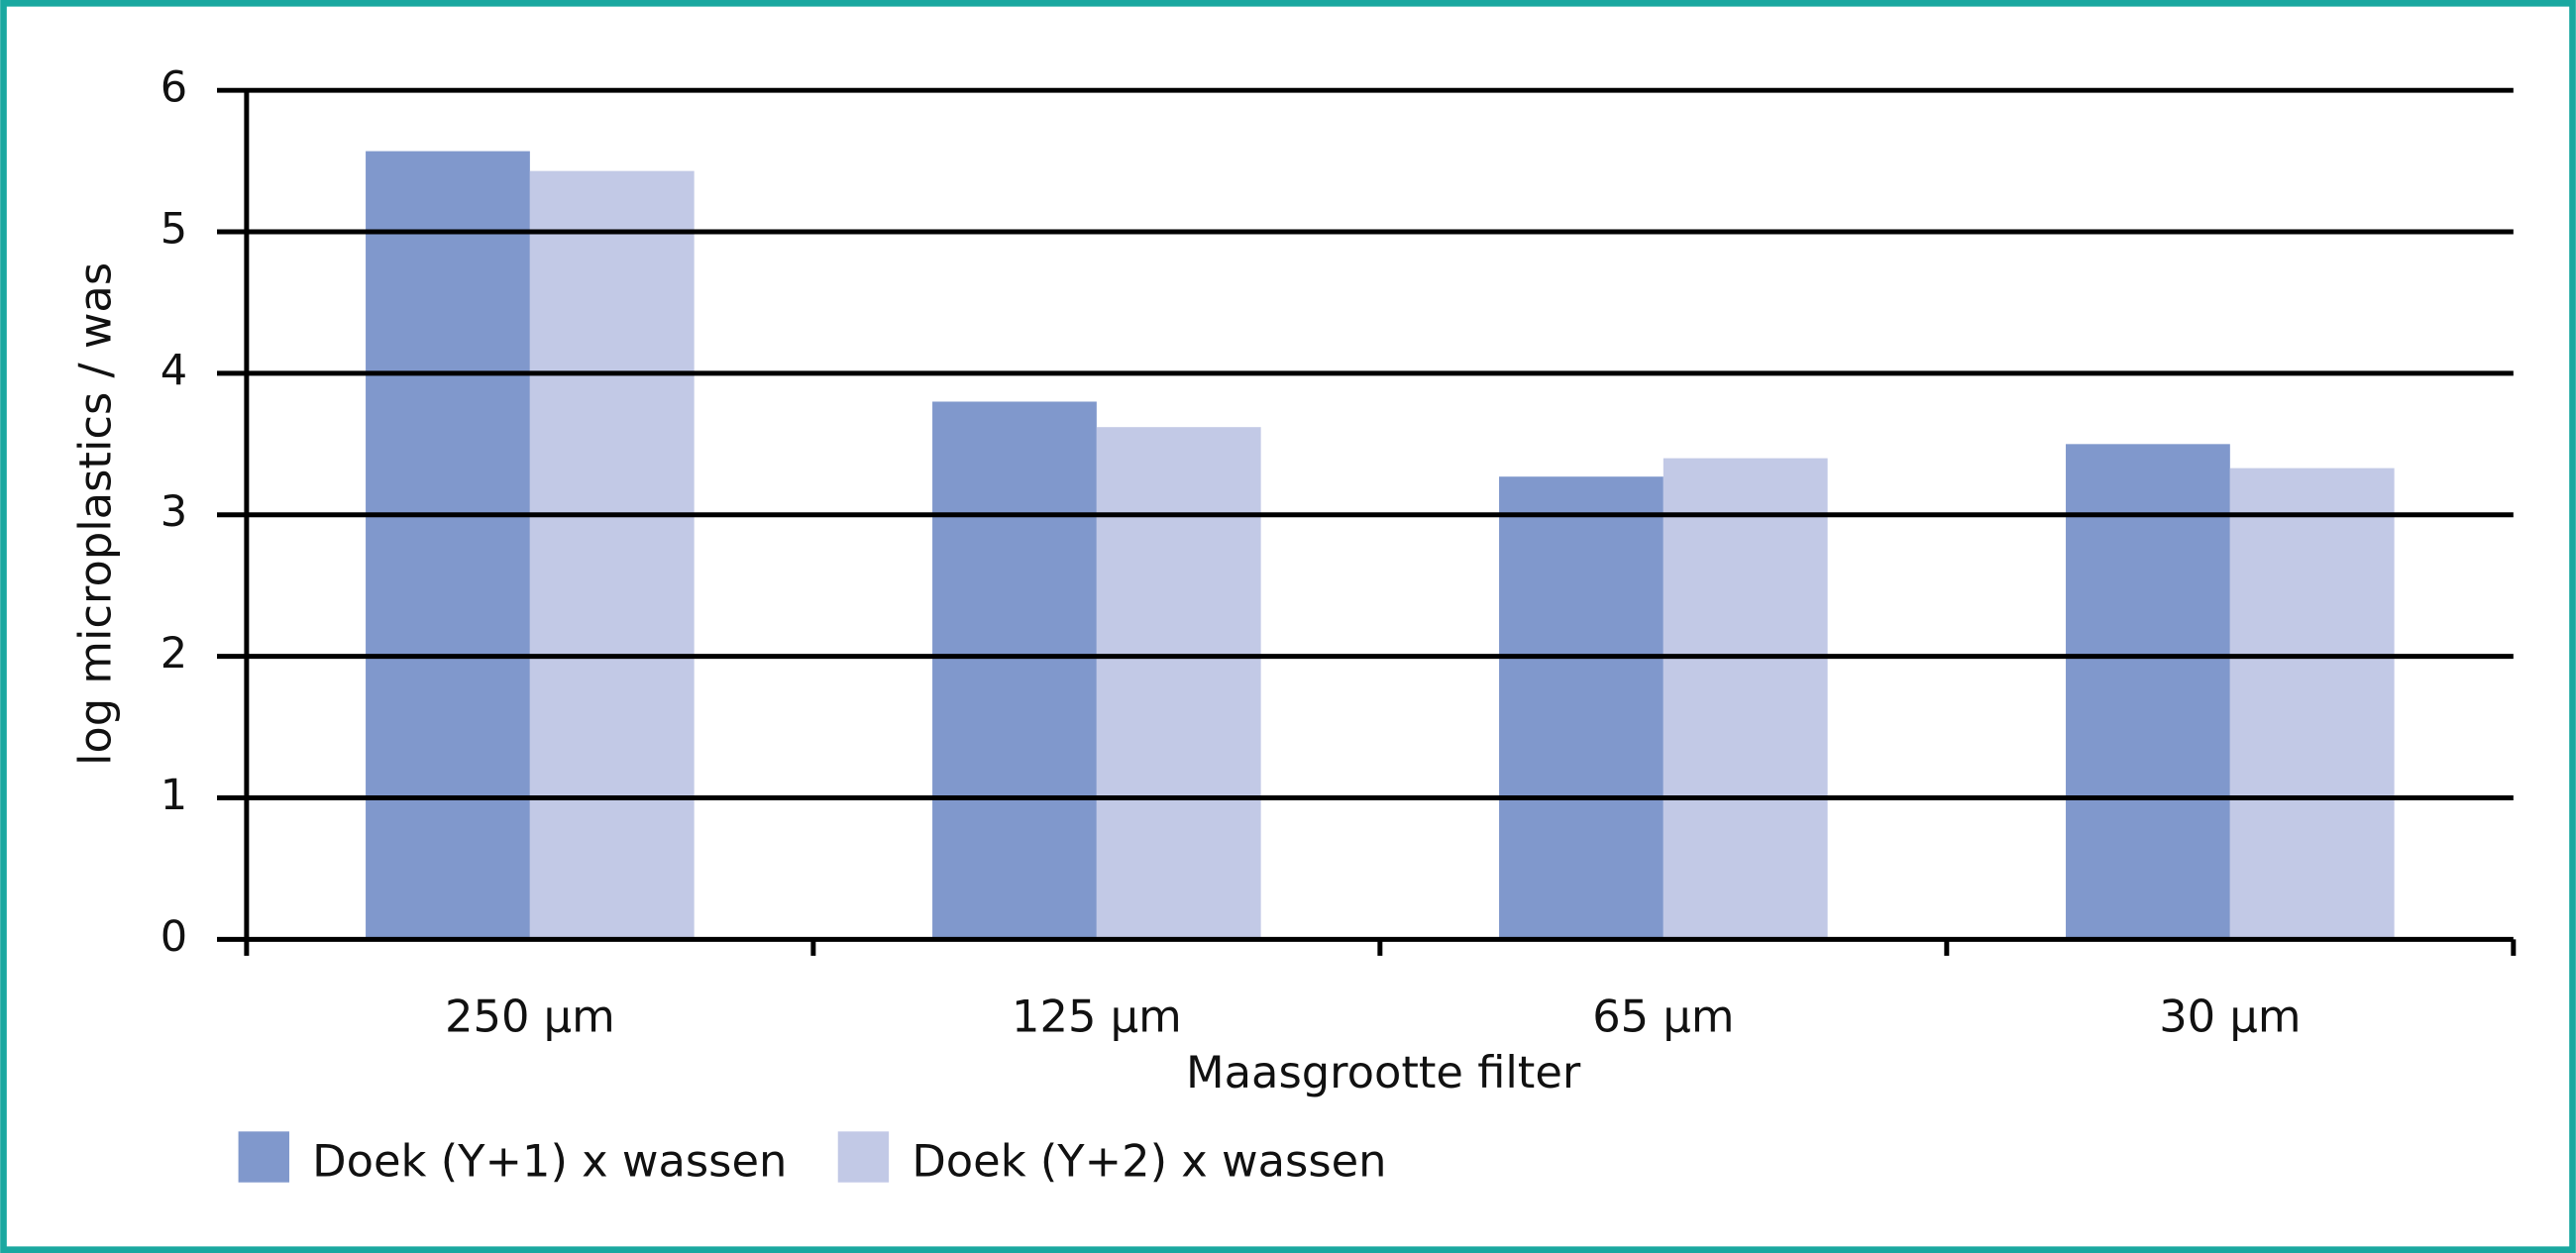 The height and width of the screenshot is (1253, 2576). What do you see at coordinates (174, 512) in the screenshot?
I see `y-tick-label: 3` at bounding box center [174, 512].